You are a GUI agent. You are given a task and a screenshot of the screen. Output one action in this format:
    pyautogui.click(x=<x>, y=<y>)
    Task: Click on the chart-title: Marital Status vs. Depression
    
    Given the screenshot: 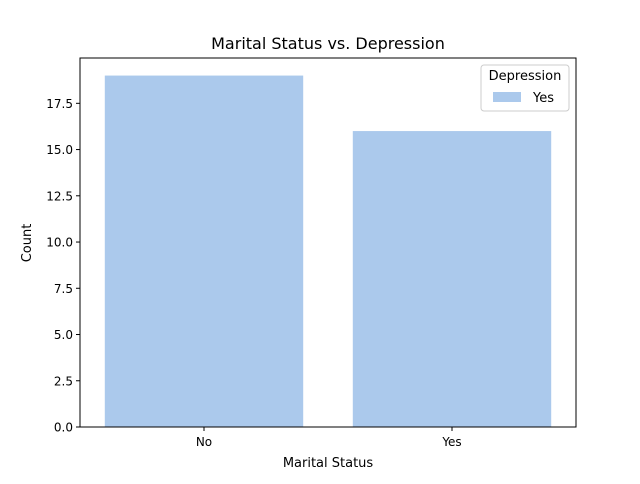 What is the action you would take?
    pyautogui.click(x=328, y=43)
    